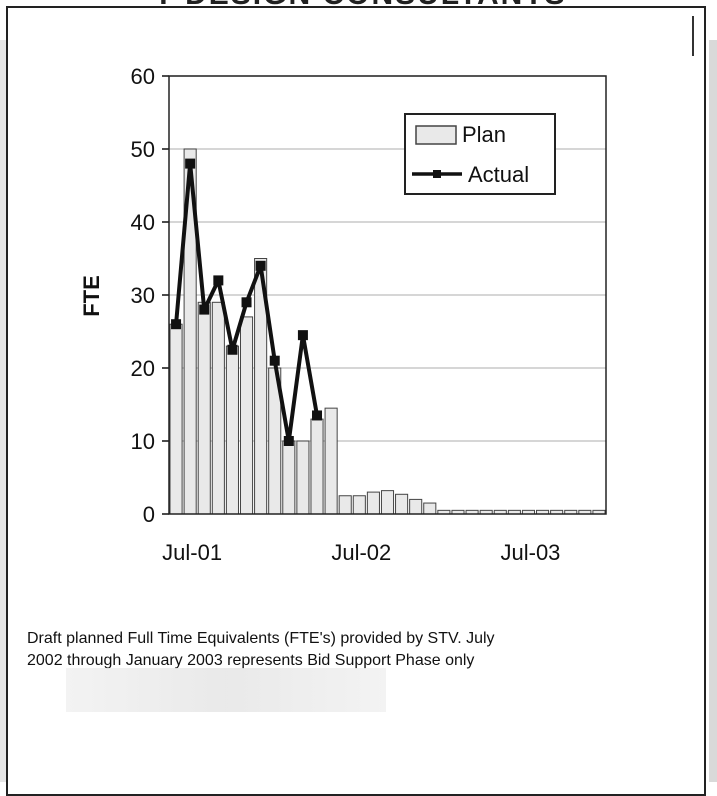 The height and width of the screenshot is (796, 717). I want to click on x-tick-labels: Jul-01 Jul-02 Jul-03, so click(361, 552).